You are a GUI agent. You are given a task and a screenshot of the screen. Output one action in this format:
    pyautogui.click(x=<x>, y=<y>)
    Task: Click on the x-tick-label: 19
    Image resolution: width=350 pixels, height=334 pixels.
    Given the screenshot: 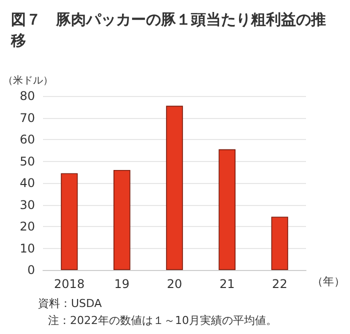 What is the action you would take?
    pyautogui.click(x=122, y=284)
    